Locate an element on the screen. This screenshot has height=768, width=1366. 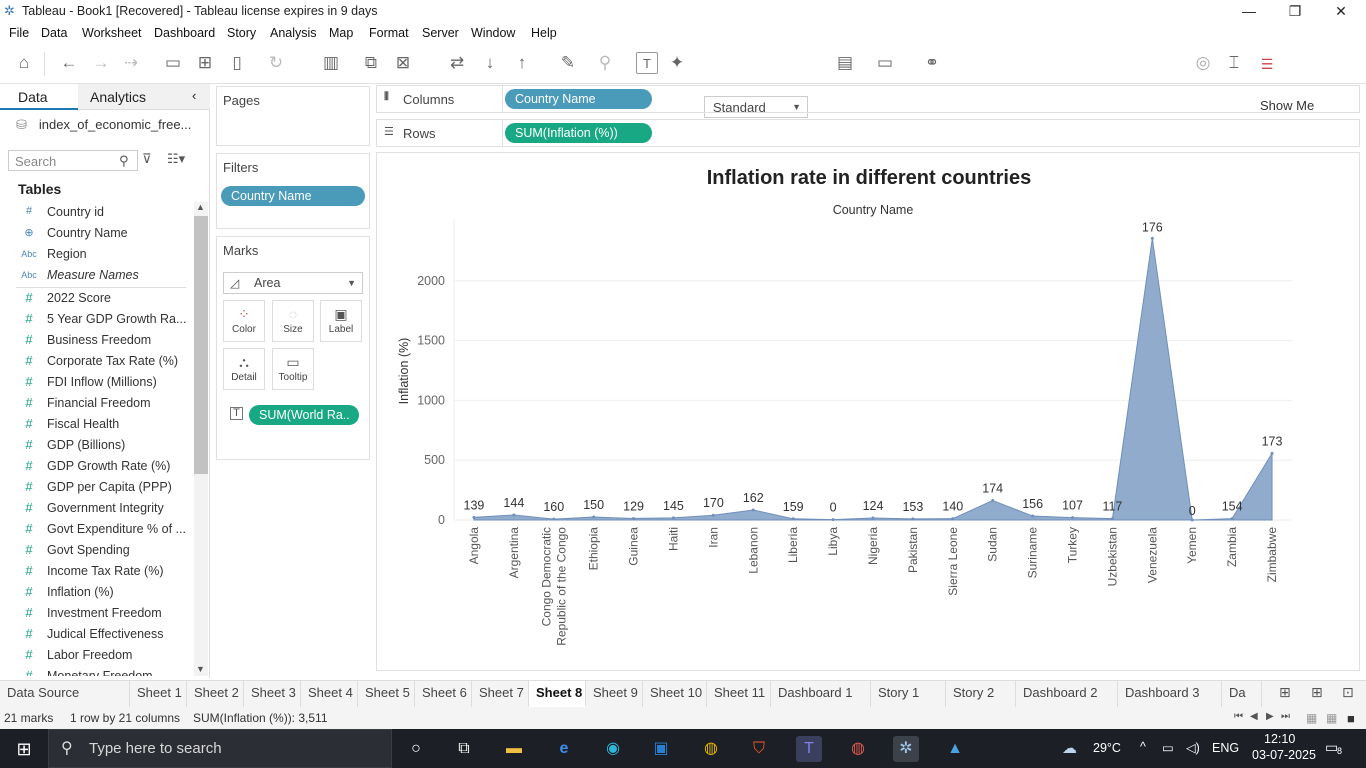
tray-chevron-icon: ^ is located at coordinates (1143, 747).